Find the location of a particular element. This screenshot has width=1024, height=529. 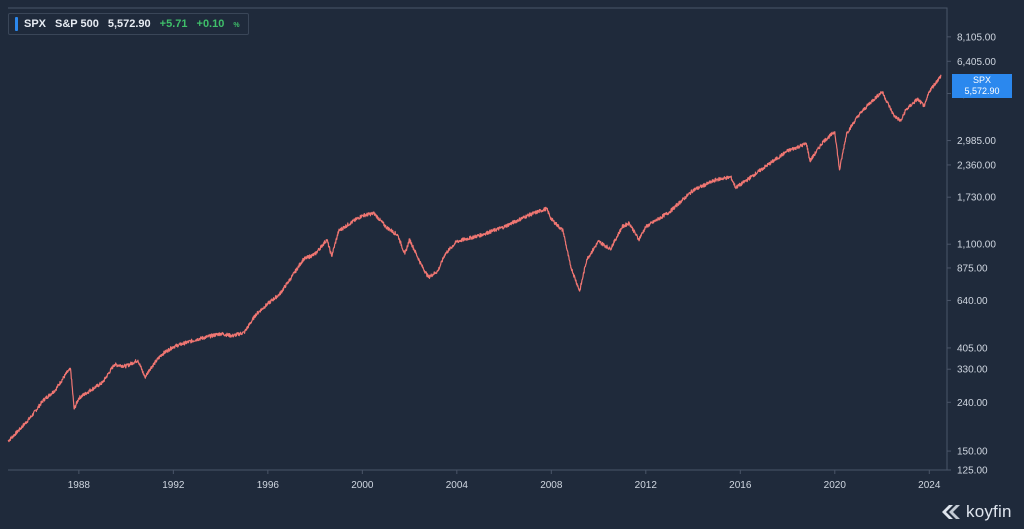

watermark-text: koyfin is located at coordinates (989, 511).